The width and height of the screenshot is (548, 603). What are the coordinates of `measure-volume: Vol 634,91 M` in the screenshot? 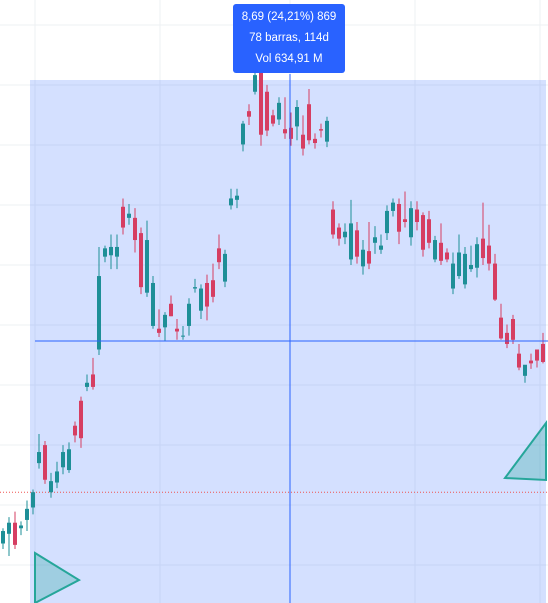 It's located at (289, 59).